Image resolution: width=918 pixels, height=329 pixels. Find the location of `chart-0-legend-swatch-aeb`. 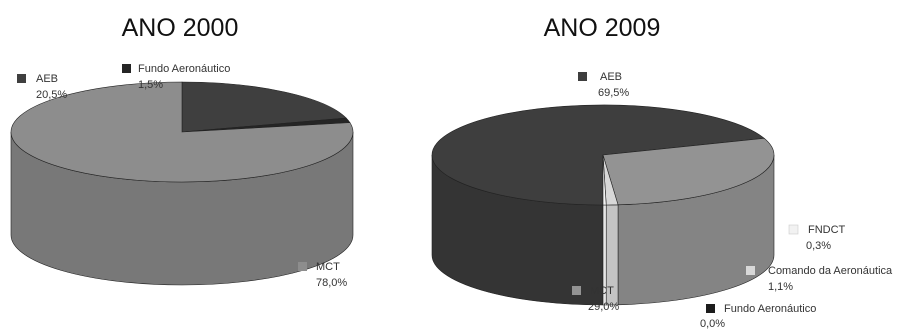

chart-0-legend-swatch-aeb is located at coordinates (21, 78).